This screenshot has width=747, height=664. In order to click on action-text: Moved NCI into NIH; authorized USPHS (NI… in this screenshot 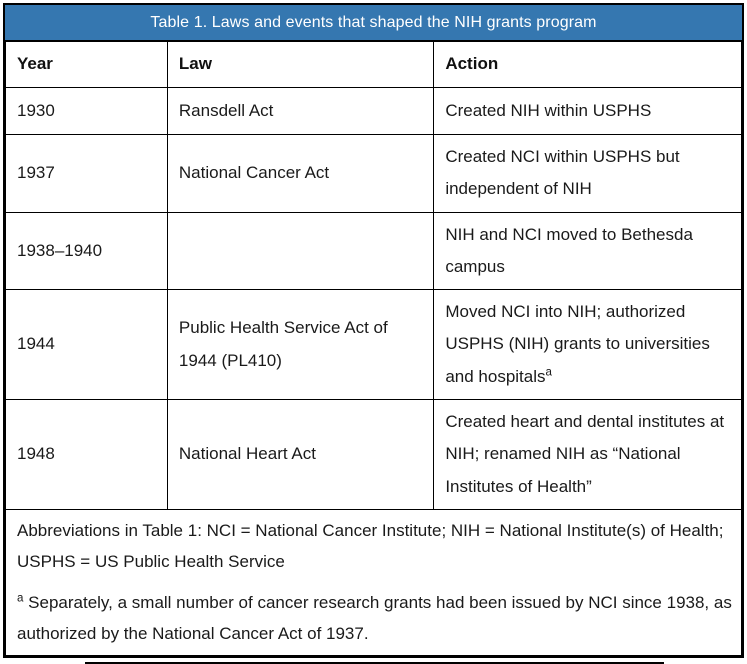, I will do `click(577, 344)`.